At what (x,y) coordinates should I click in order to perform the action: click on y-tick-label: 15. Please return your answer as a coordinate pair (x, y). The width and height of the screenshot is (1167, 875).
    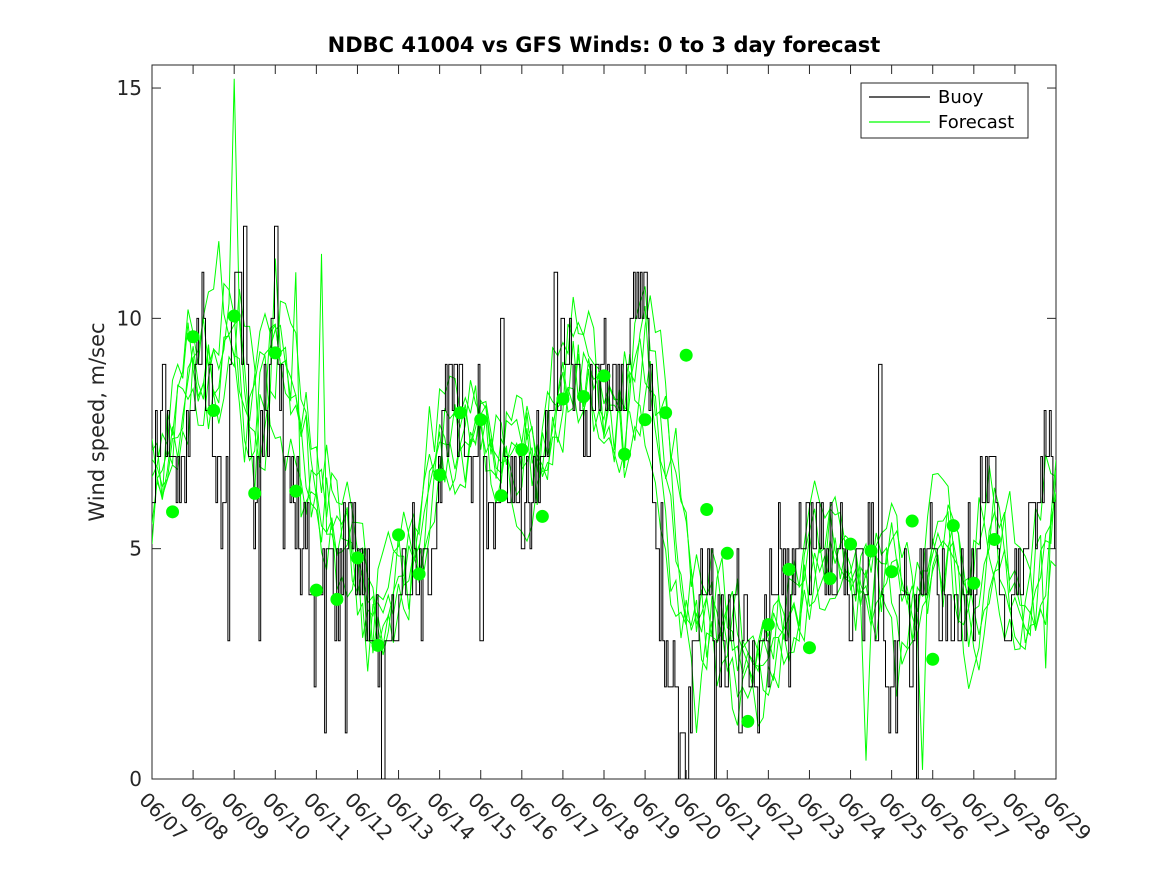
    Looking at the image, I should click on (129, 88).